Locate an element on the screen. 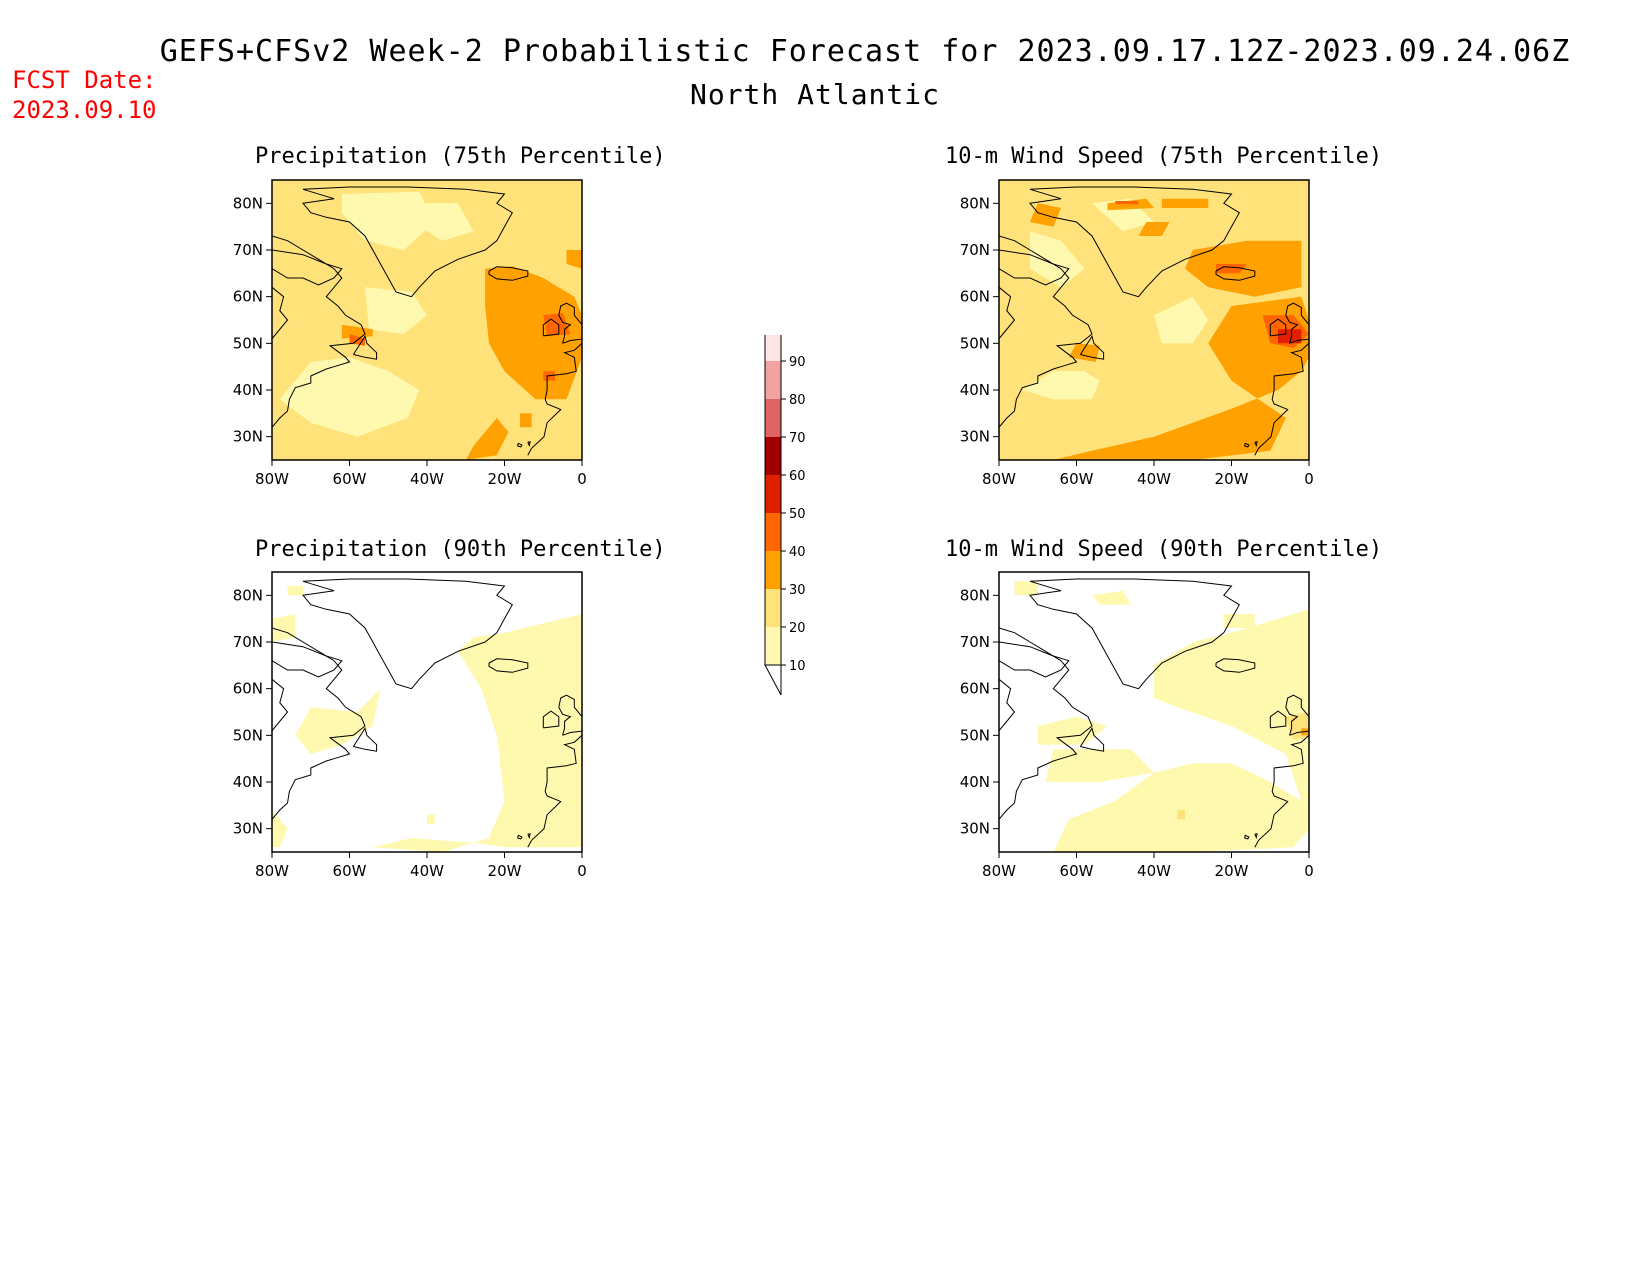 The height and width of the screenshot is (1275, 1650). colorbar-tick-label: 10 is located at coordinates (797, 666).